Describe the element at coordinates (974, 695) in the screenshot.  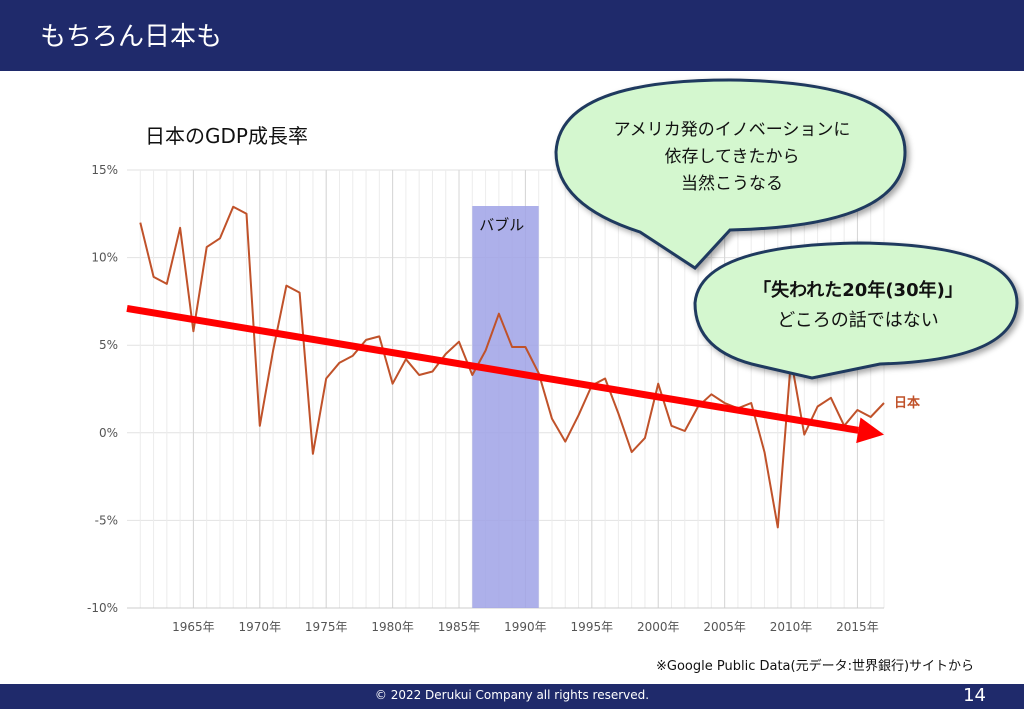
I see `page-number: 14` at that location.